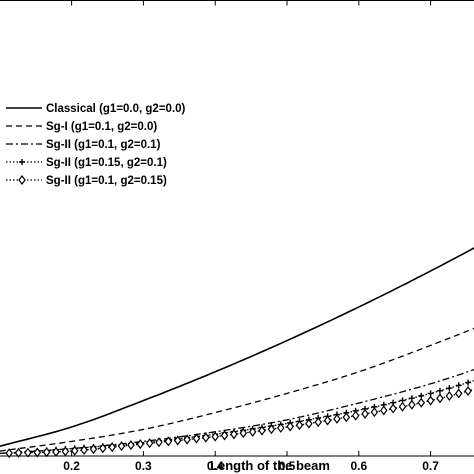 This screenshot has height=474, width=474. Describe the element at coordinates (103, 145) in the screenshot. I see `legend-label: Sg-II (g1=0.1, g2=0.1)` at that location.